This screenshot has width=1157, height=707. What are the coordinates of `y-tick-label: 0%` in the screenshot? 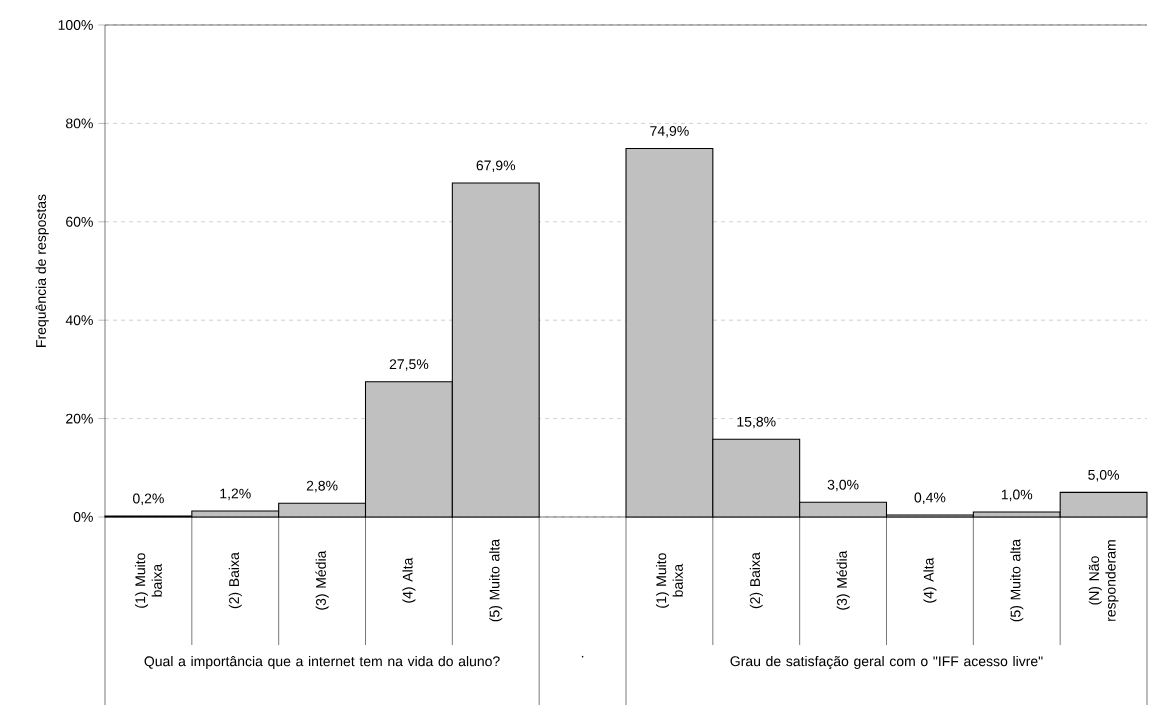 It's located at (83, 517).